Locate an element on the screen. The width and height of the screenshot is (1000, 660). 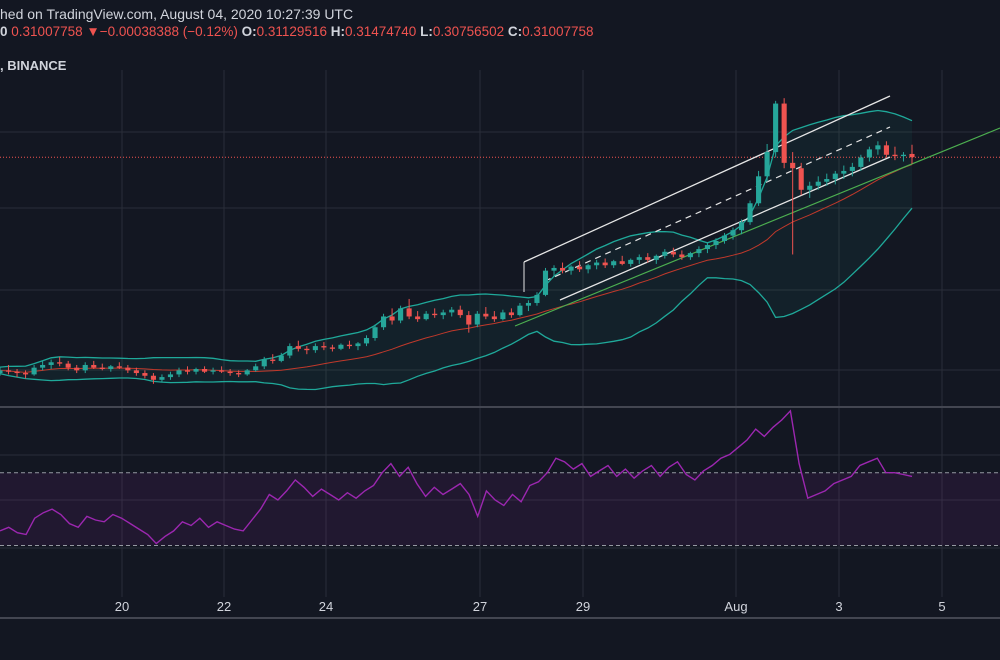
x-tick-label: 22 is located at coordinates (224, 606).